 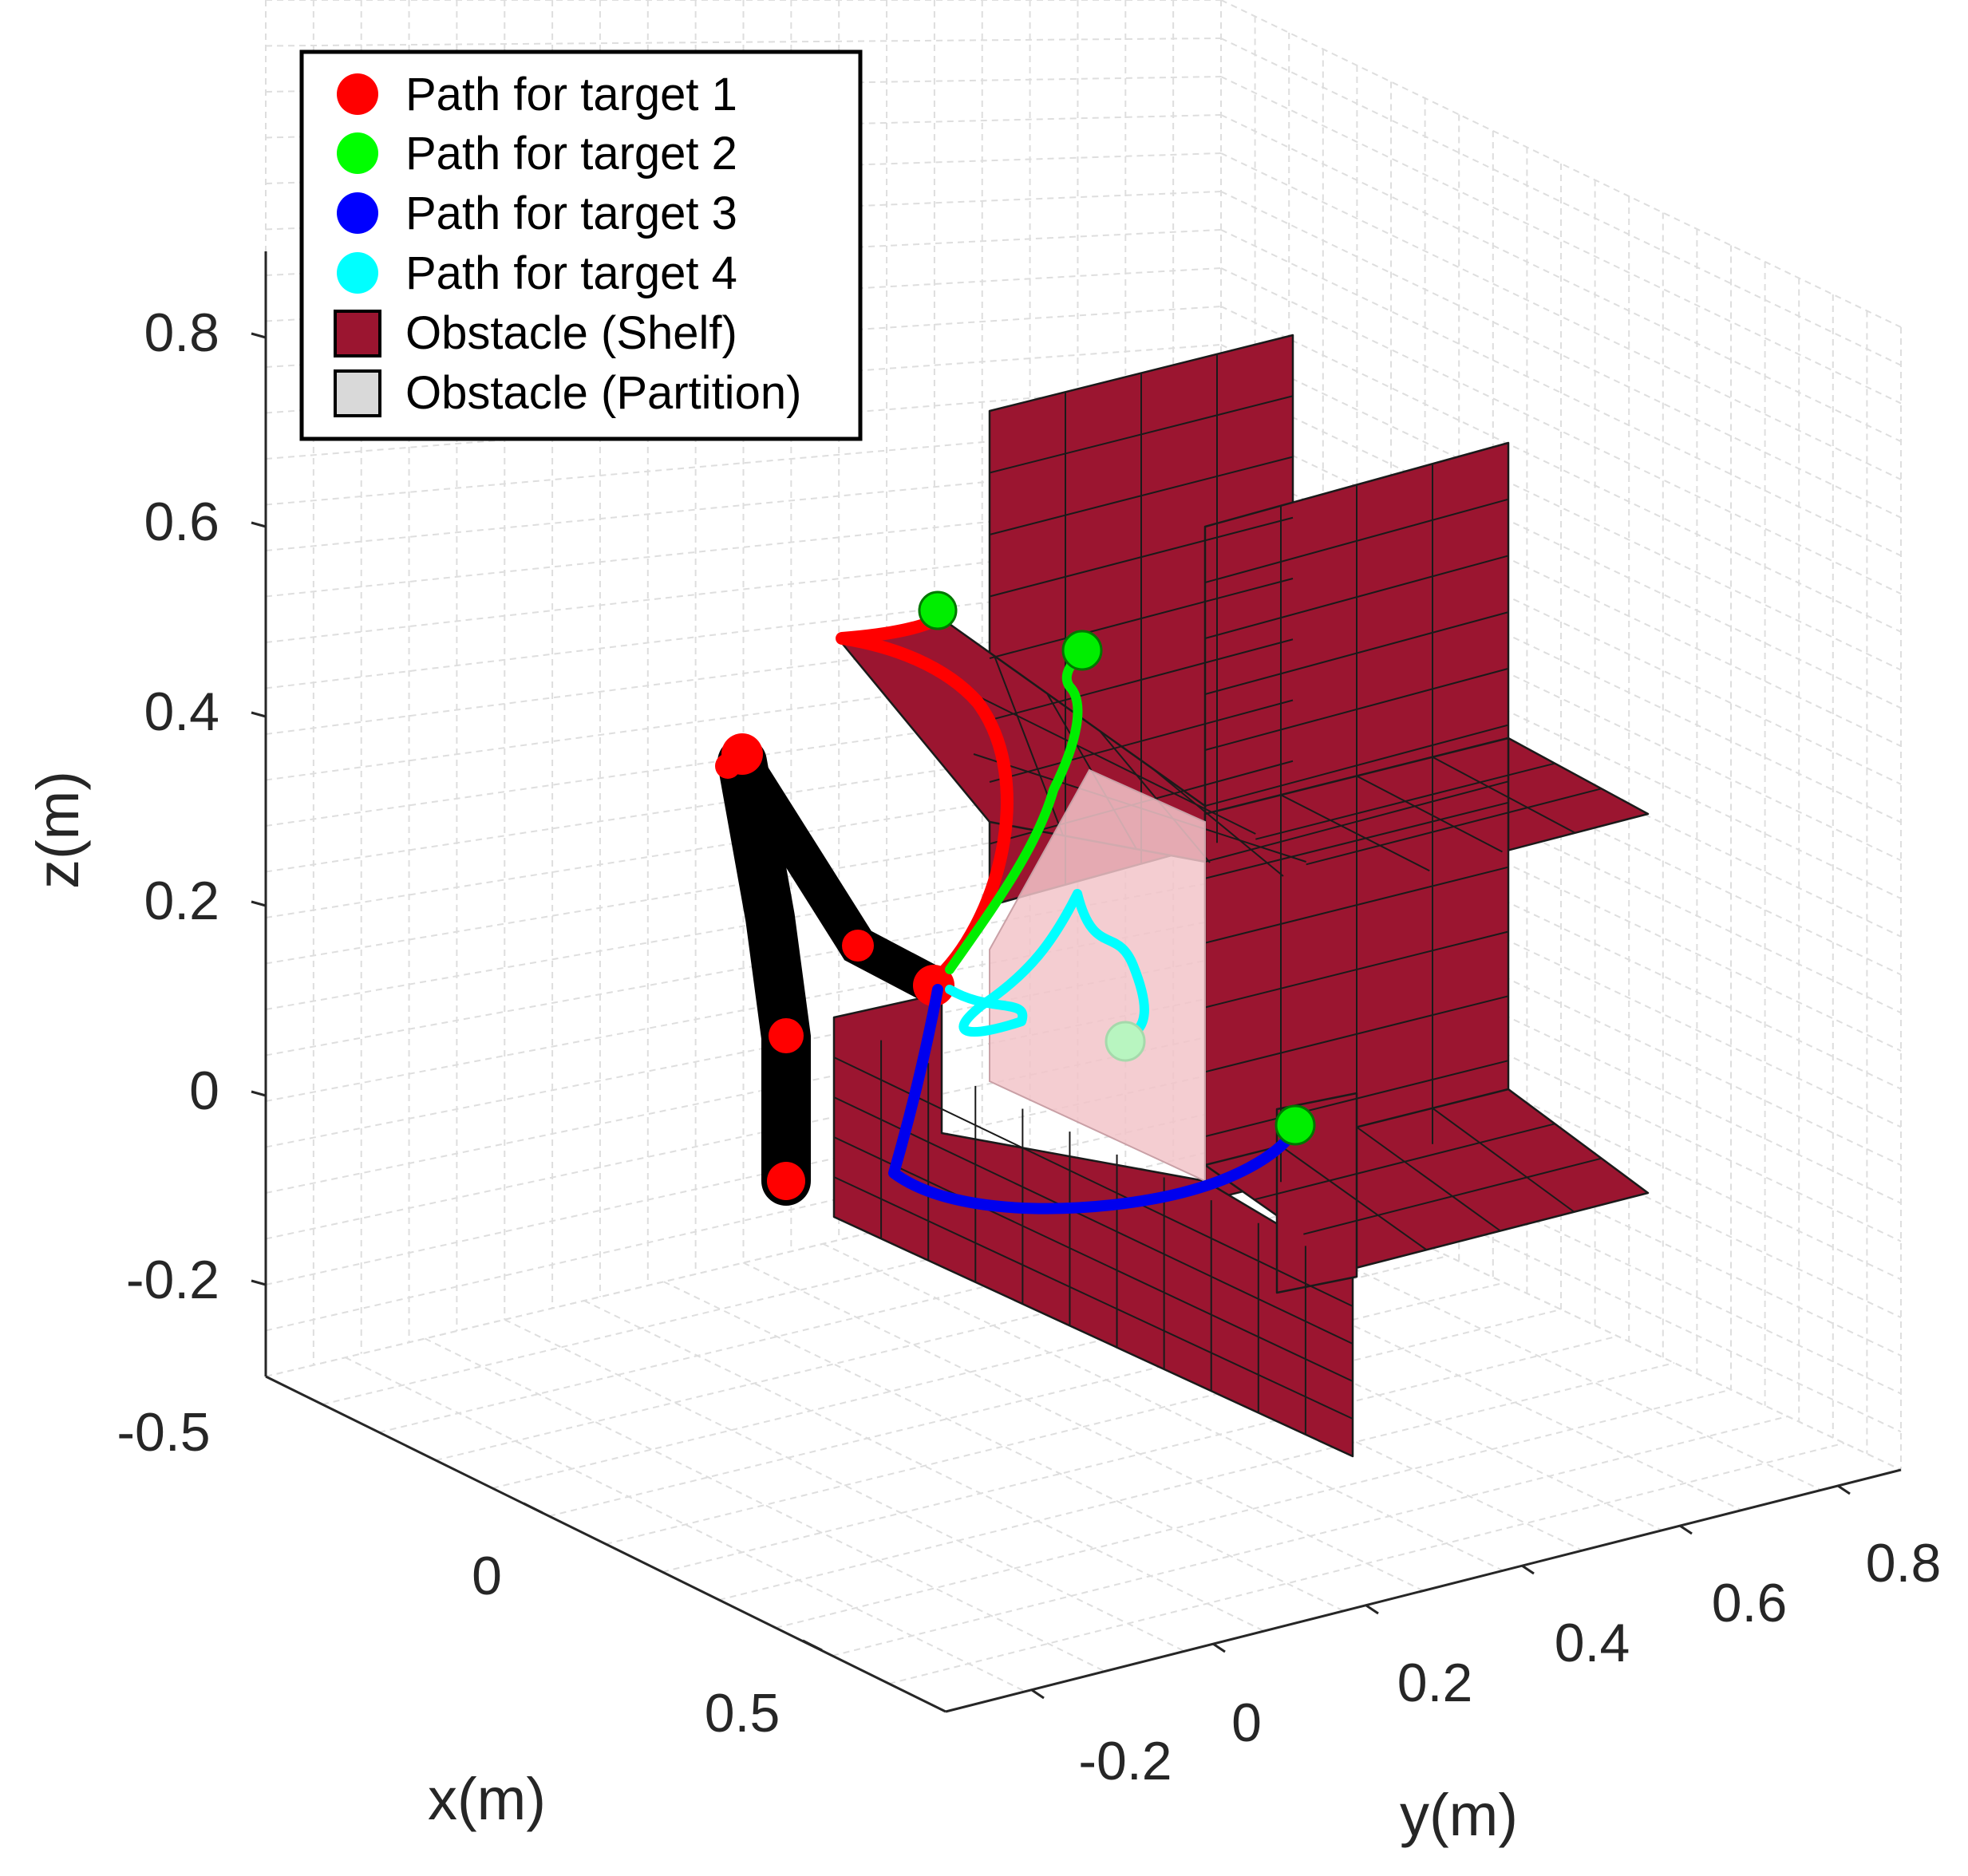 What do you see at coordinates (1459, 1815) in the screenshot?
I see `y-axis-label: y(m)` at bounding box center [1459, 1815].